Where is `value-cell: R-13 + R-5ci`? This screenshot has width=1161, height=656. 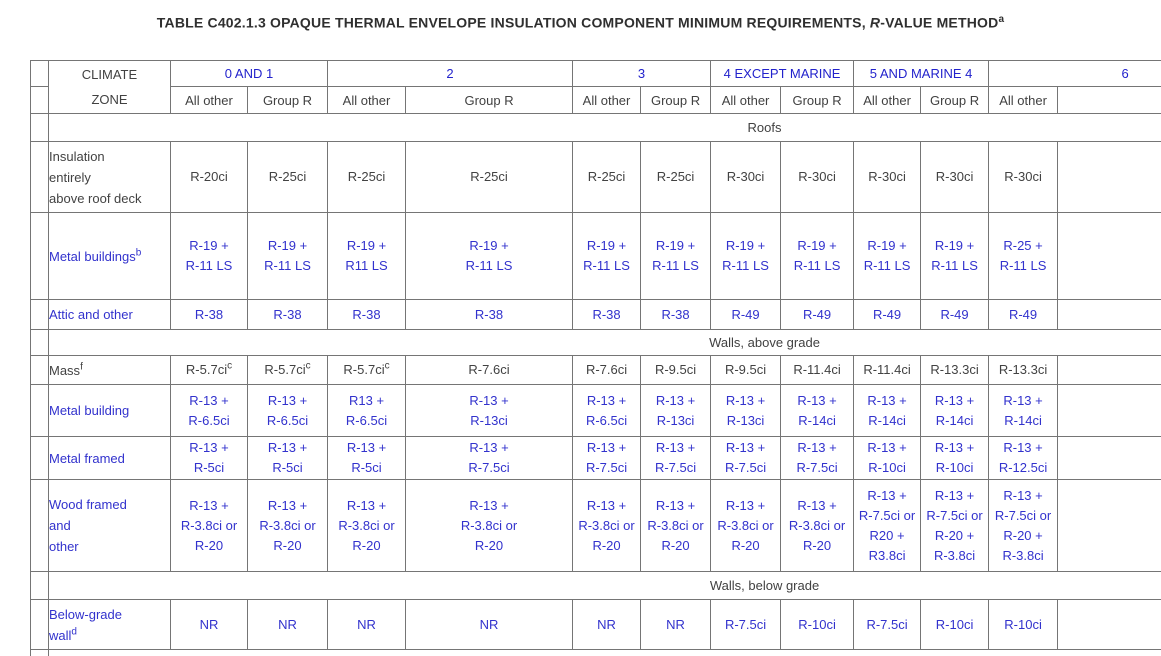
value-cell: R-13 + R-5ci is located at coordinates (287, 458).